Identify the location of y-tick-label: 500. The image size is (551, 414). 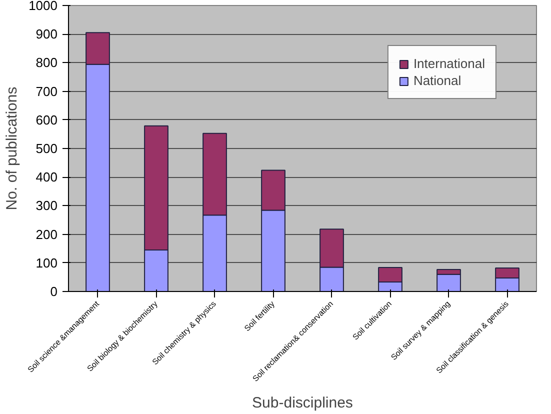
(47, 148).